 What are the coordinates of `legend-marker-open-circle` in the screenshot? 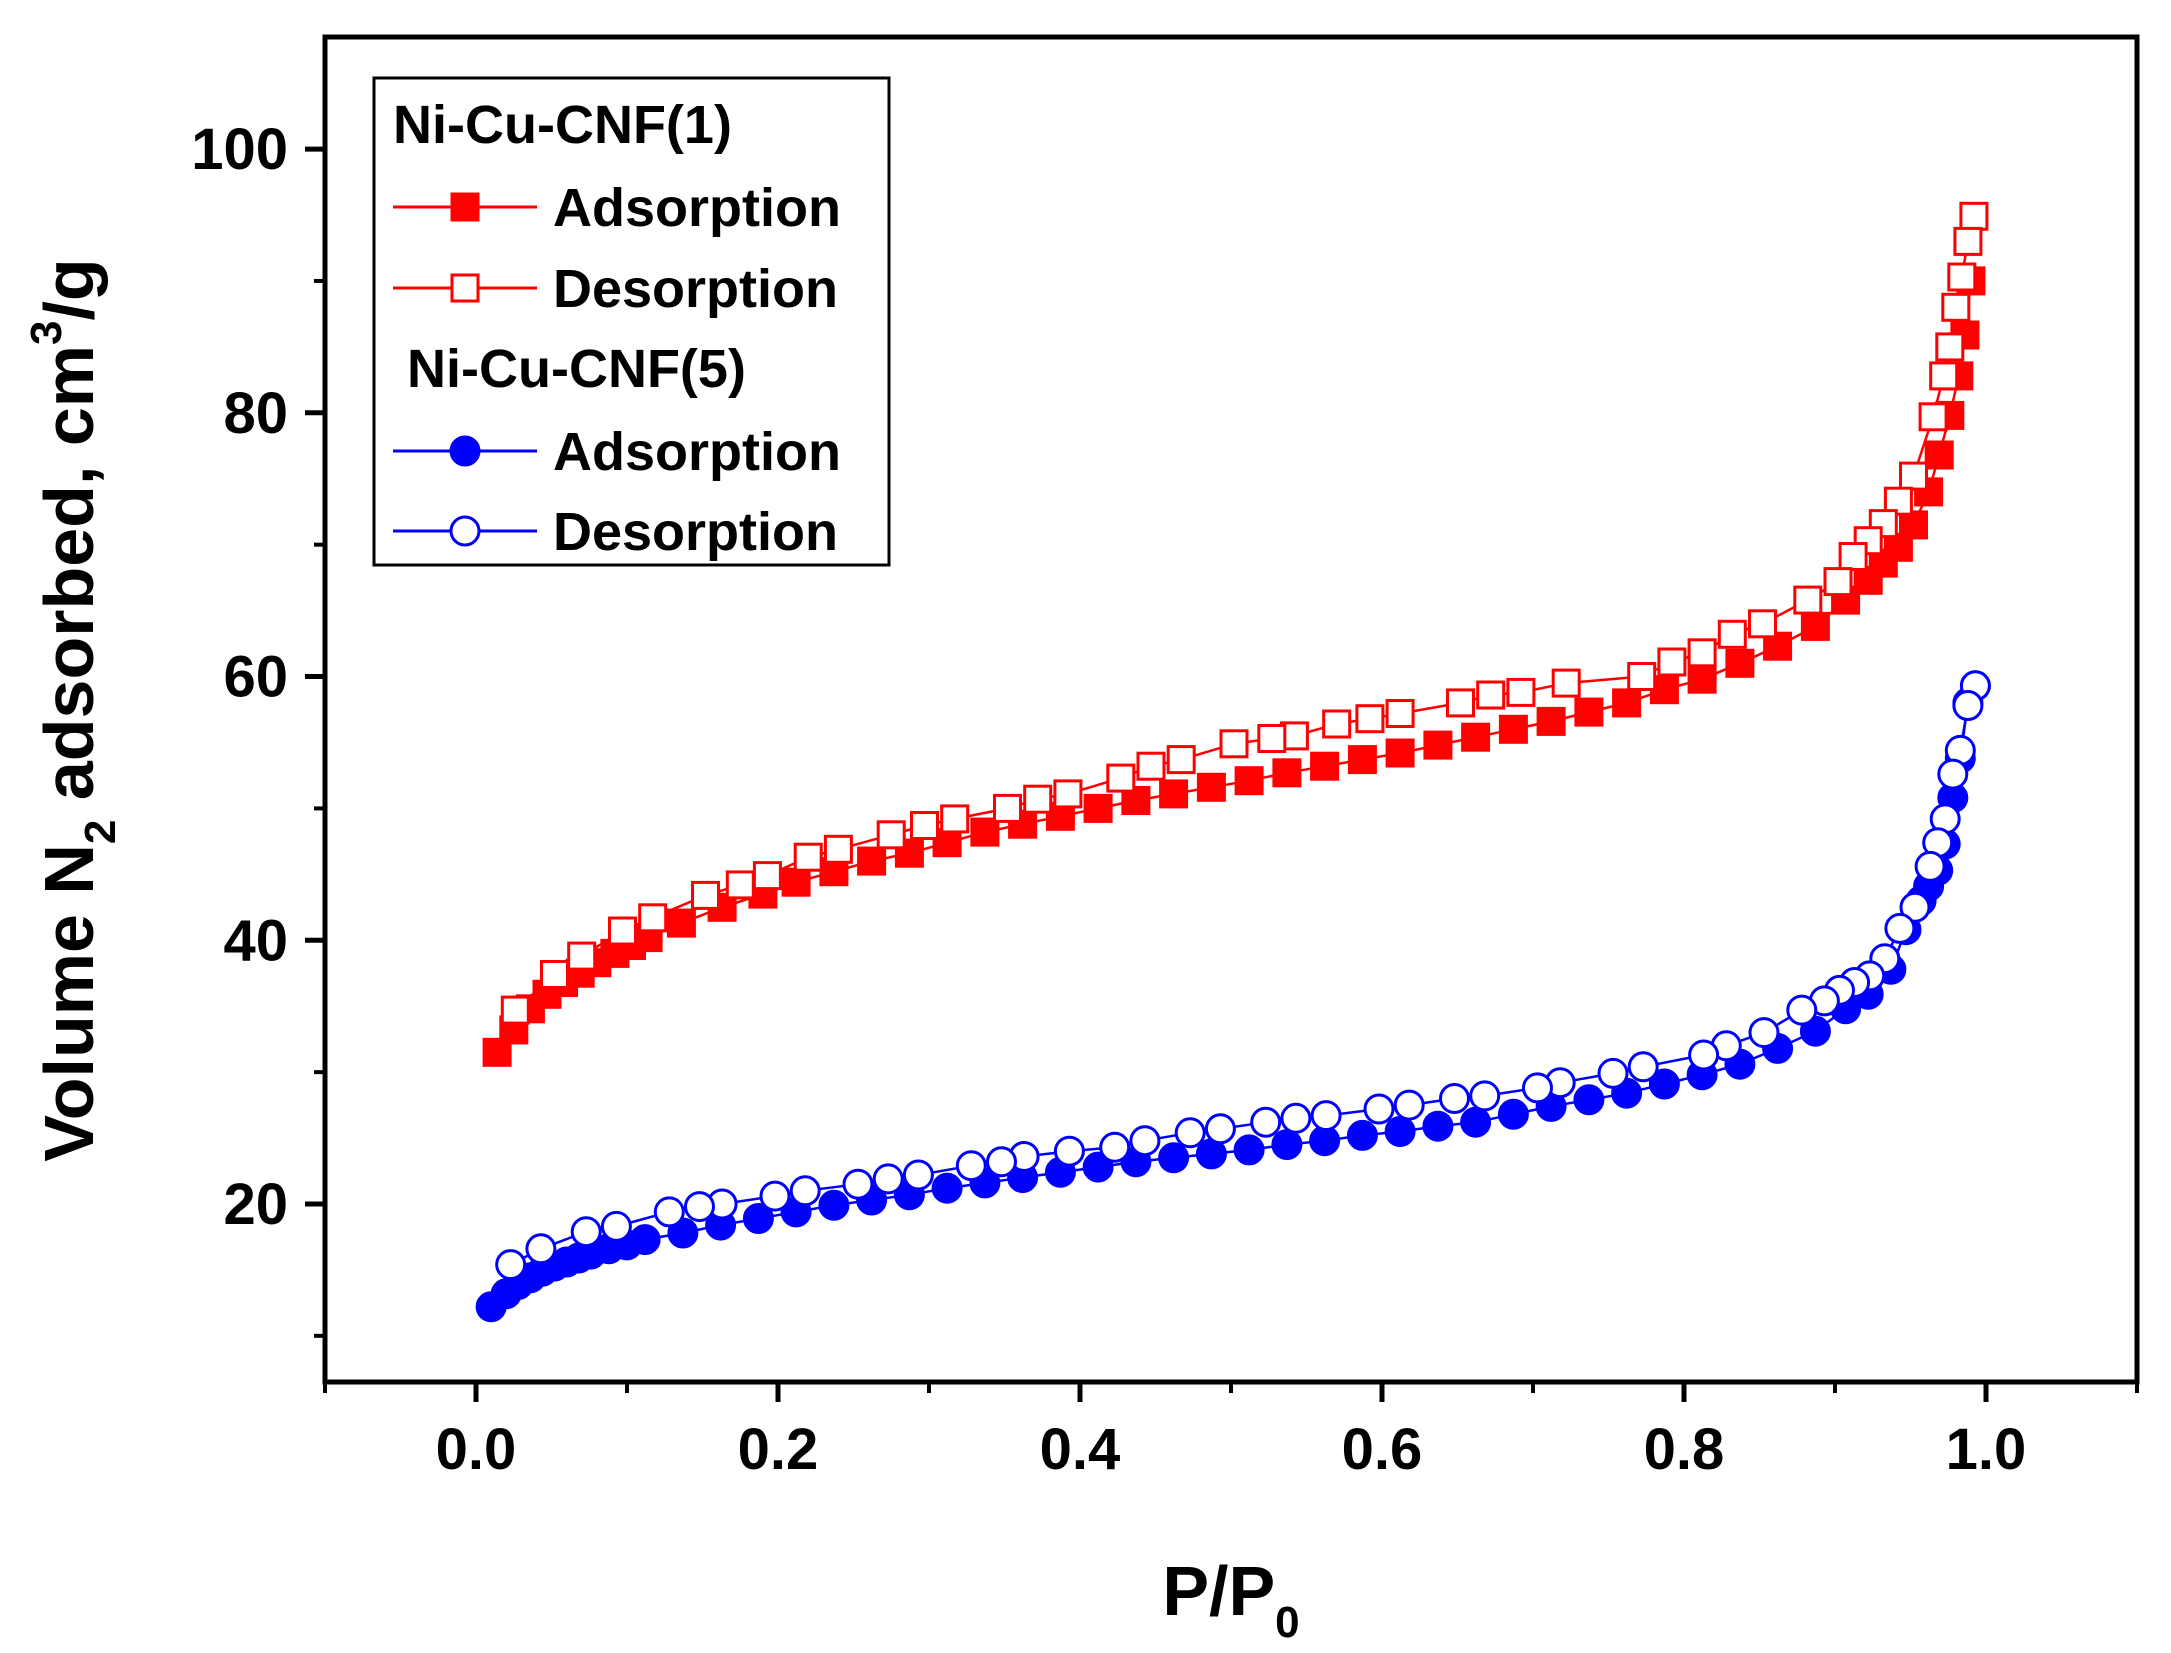 It's located at (465, 531).